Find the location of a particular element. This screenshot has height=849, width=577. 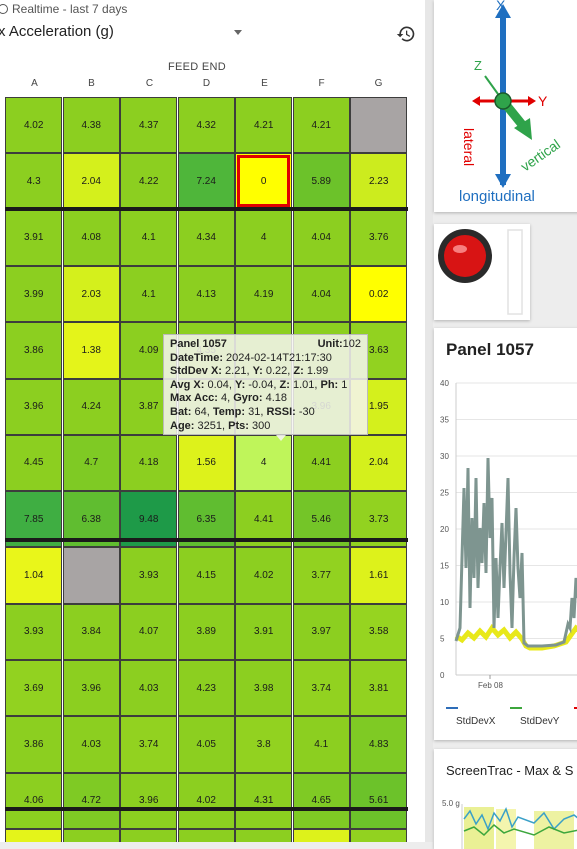

grid-cell: 4.7 is located at coordinates (91, 463).